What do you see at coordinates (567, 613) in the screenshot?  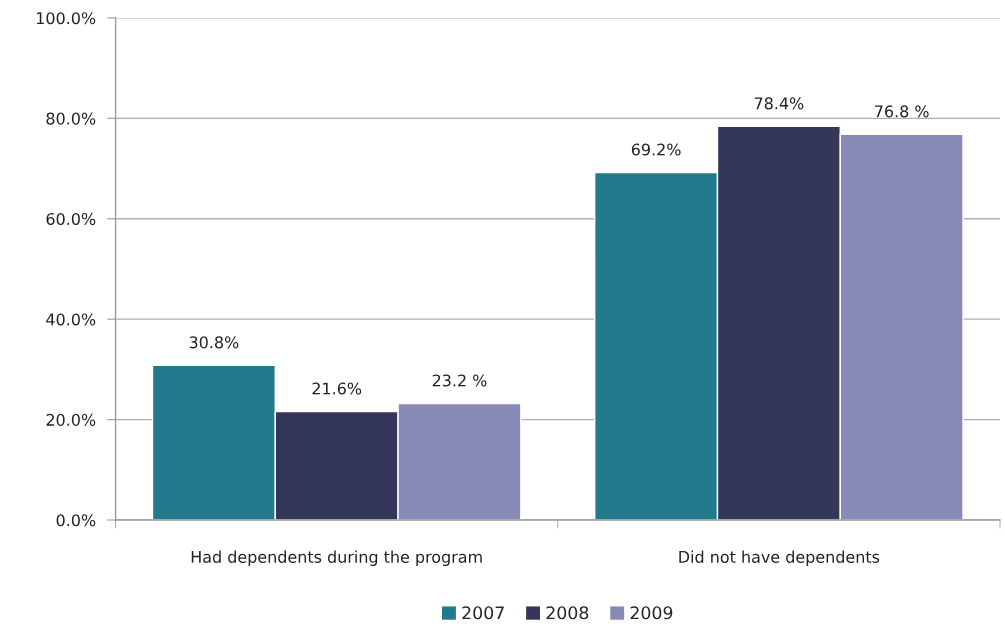 I see `legend-label: 2008` at bounding box center [567, 613].